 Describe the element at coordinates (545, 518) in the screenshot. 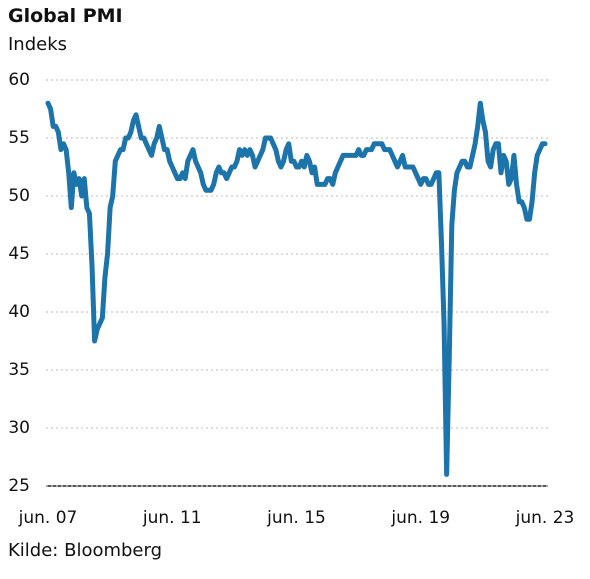

I see `x-tick-label: jun. 23` at that location.